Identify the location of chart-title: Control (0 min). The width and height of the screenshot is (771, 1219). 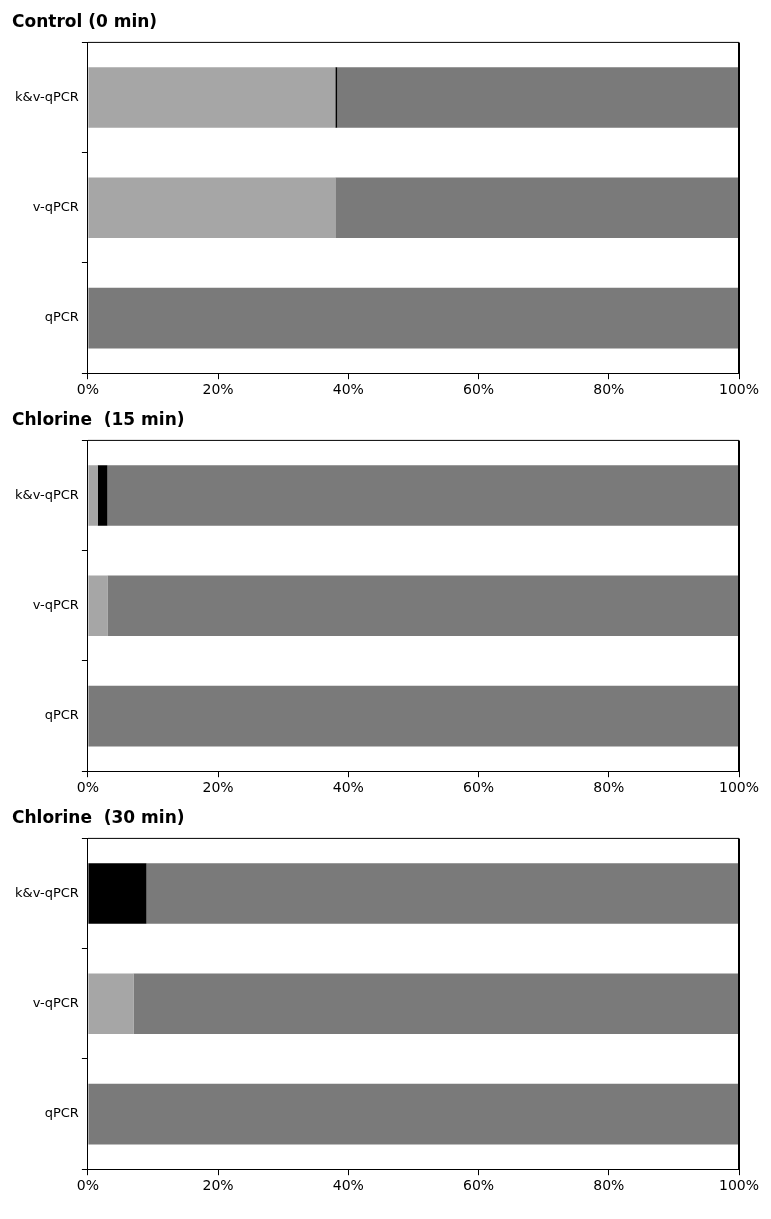
(85, 20).